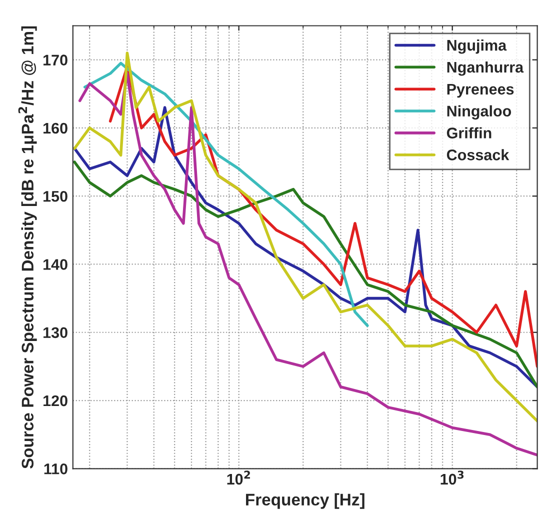 Image resolution: width=540 pixels, height=515 pixels. Describe the element at coordinates (27, 247) in the screenshot. I see `y-axis-title: Source Power Spectrum Density [dB re 1μPa$^{2}$/Hz @ 1m]` at that location.